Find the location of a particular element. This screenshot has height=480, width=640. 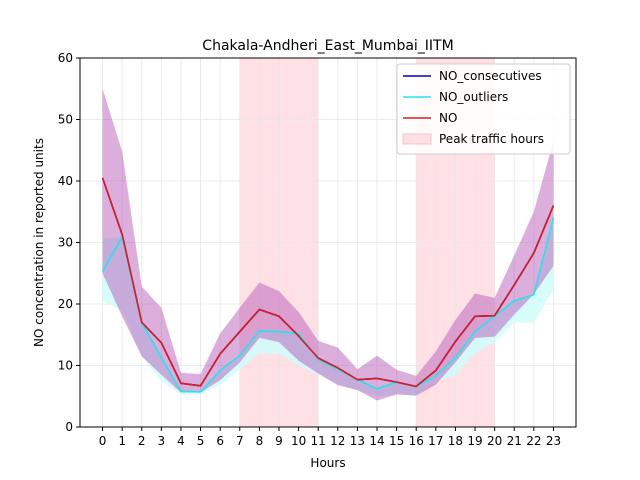

x-tick-label-21: 21 is located at coordinates (514, 441).